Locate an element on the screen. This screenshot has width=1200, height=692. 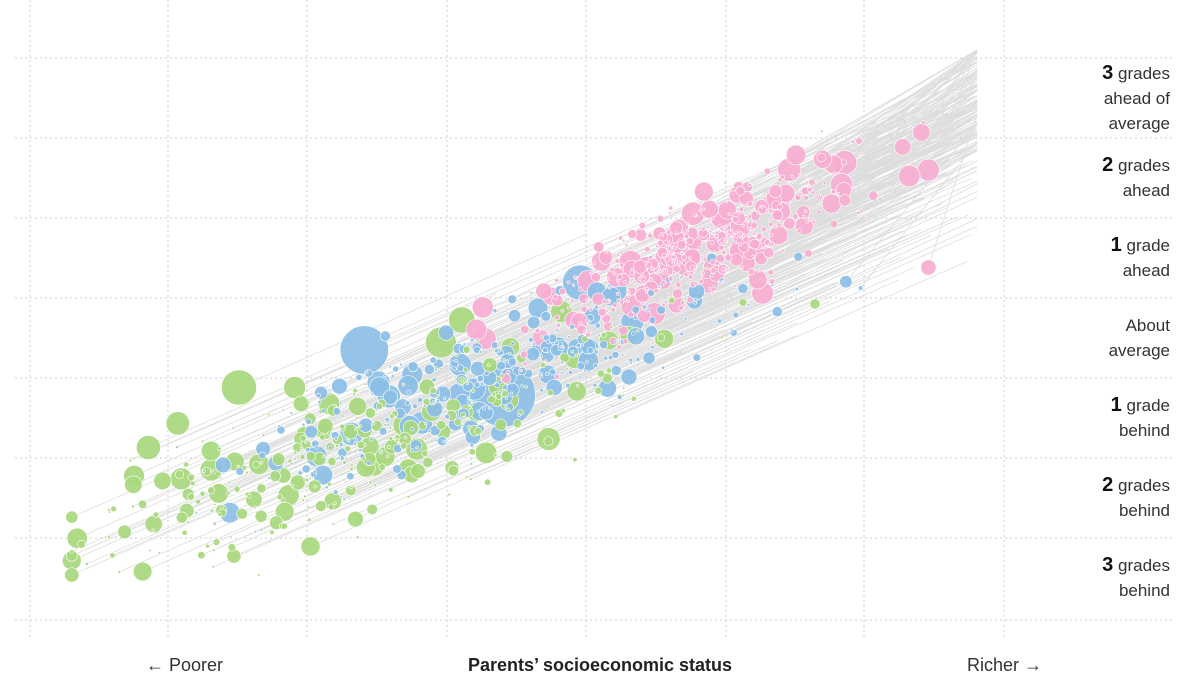
y-label: 1 grade behind is located at coordinates (1095, 418).